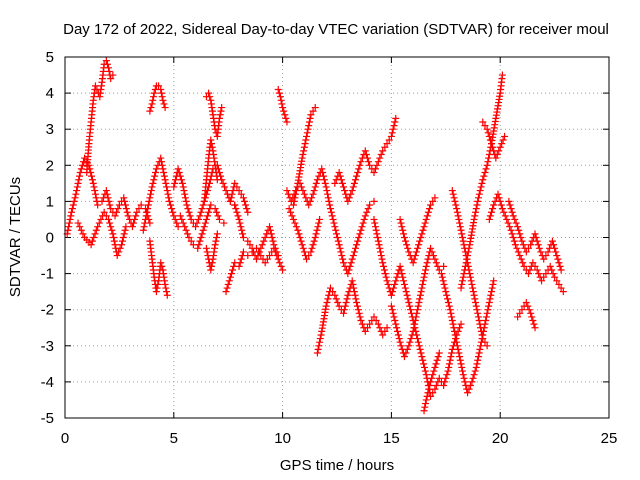 This screenshot has width=640, height=480. What do you see at coordinates (47, 274) in the screenshot?
I see `y-tick-label: -1` at bounding box center [47, 274].